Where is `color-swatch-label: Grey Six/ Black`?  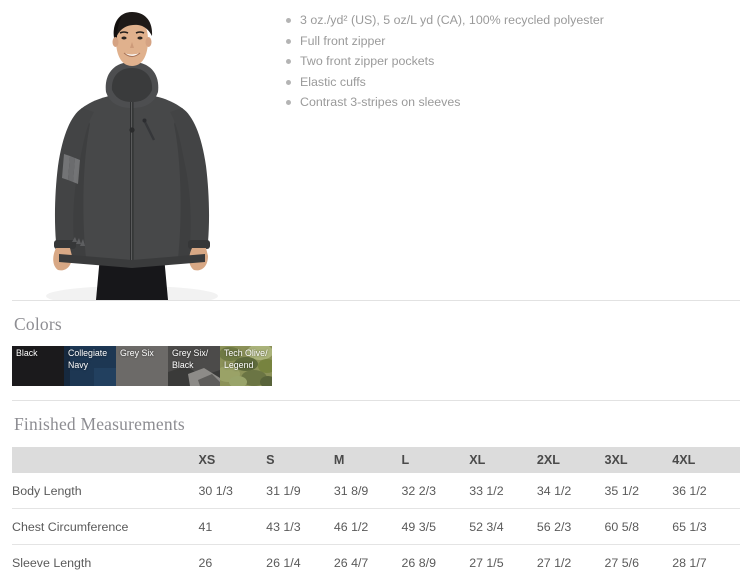 color-swatch-label: Grey Six/ Black is located at coordinates (195, 359).